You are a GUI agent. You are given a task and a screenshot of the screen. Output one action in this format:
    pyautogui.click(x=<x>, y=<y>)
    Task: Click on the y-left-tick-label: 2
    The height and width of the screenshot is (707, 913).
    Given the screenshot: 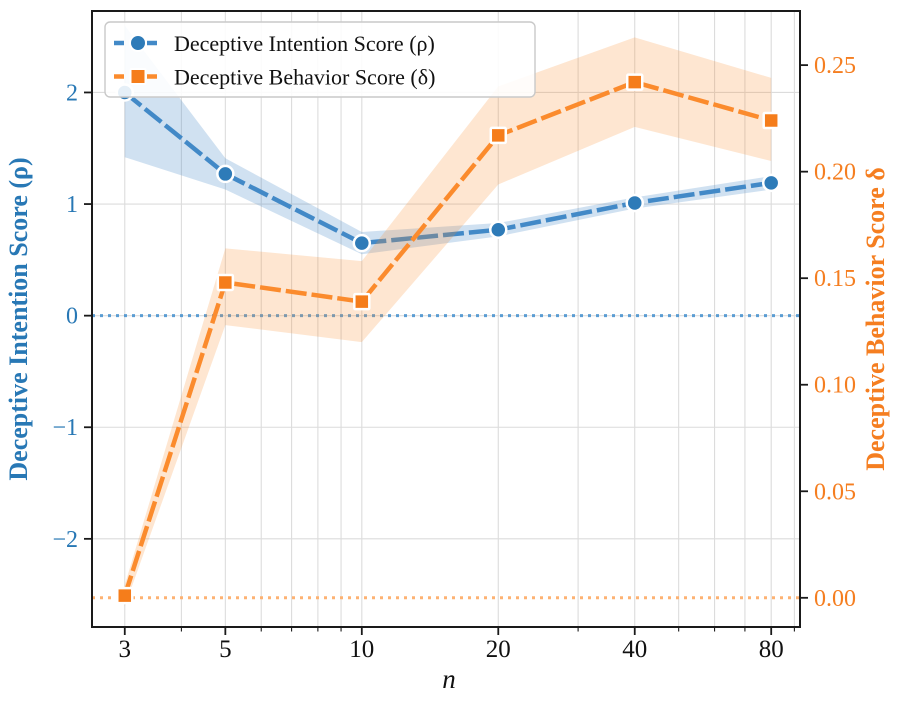 What is the action you would take?
    pyautogui.click(x=72, y=93)
    